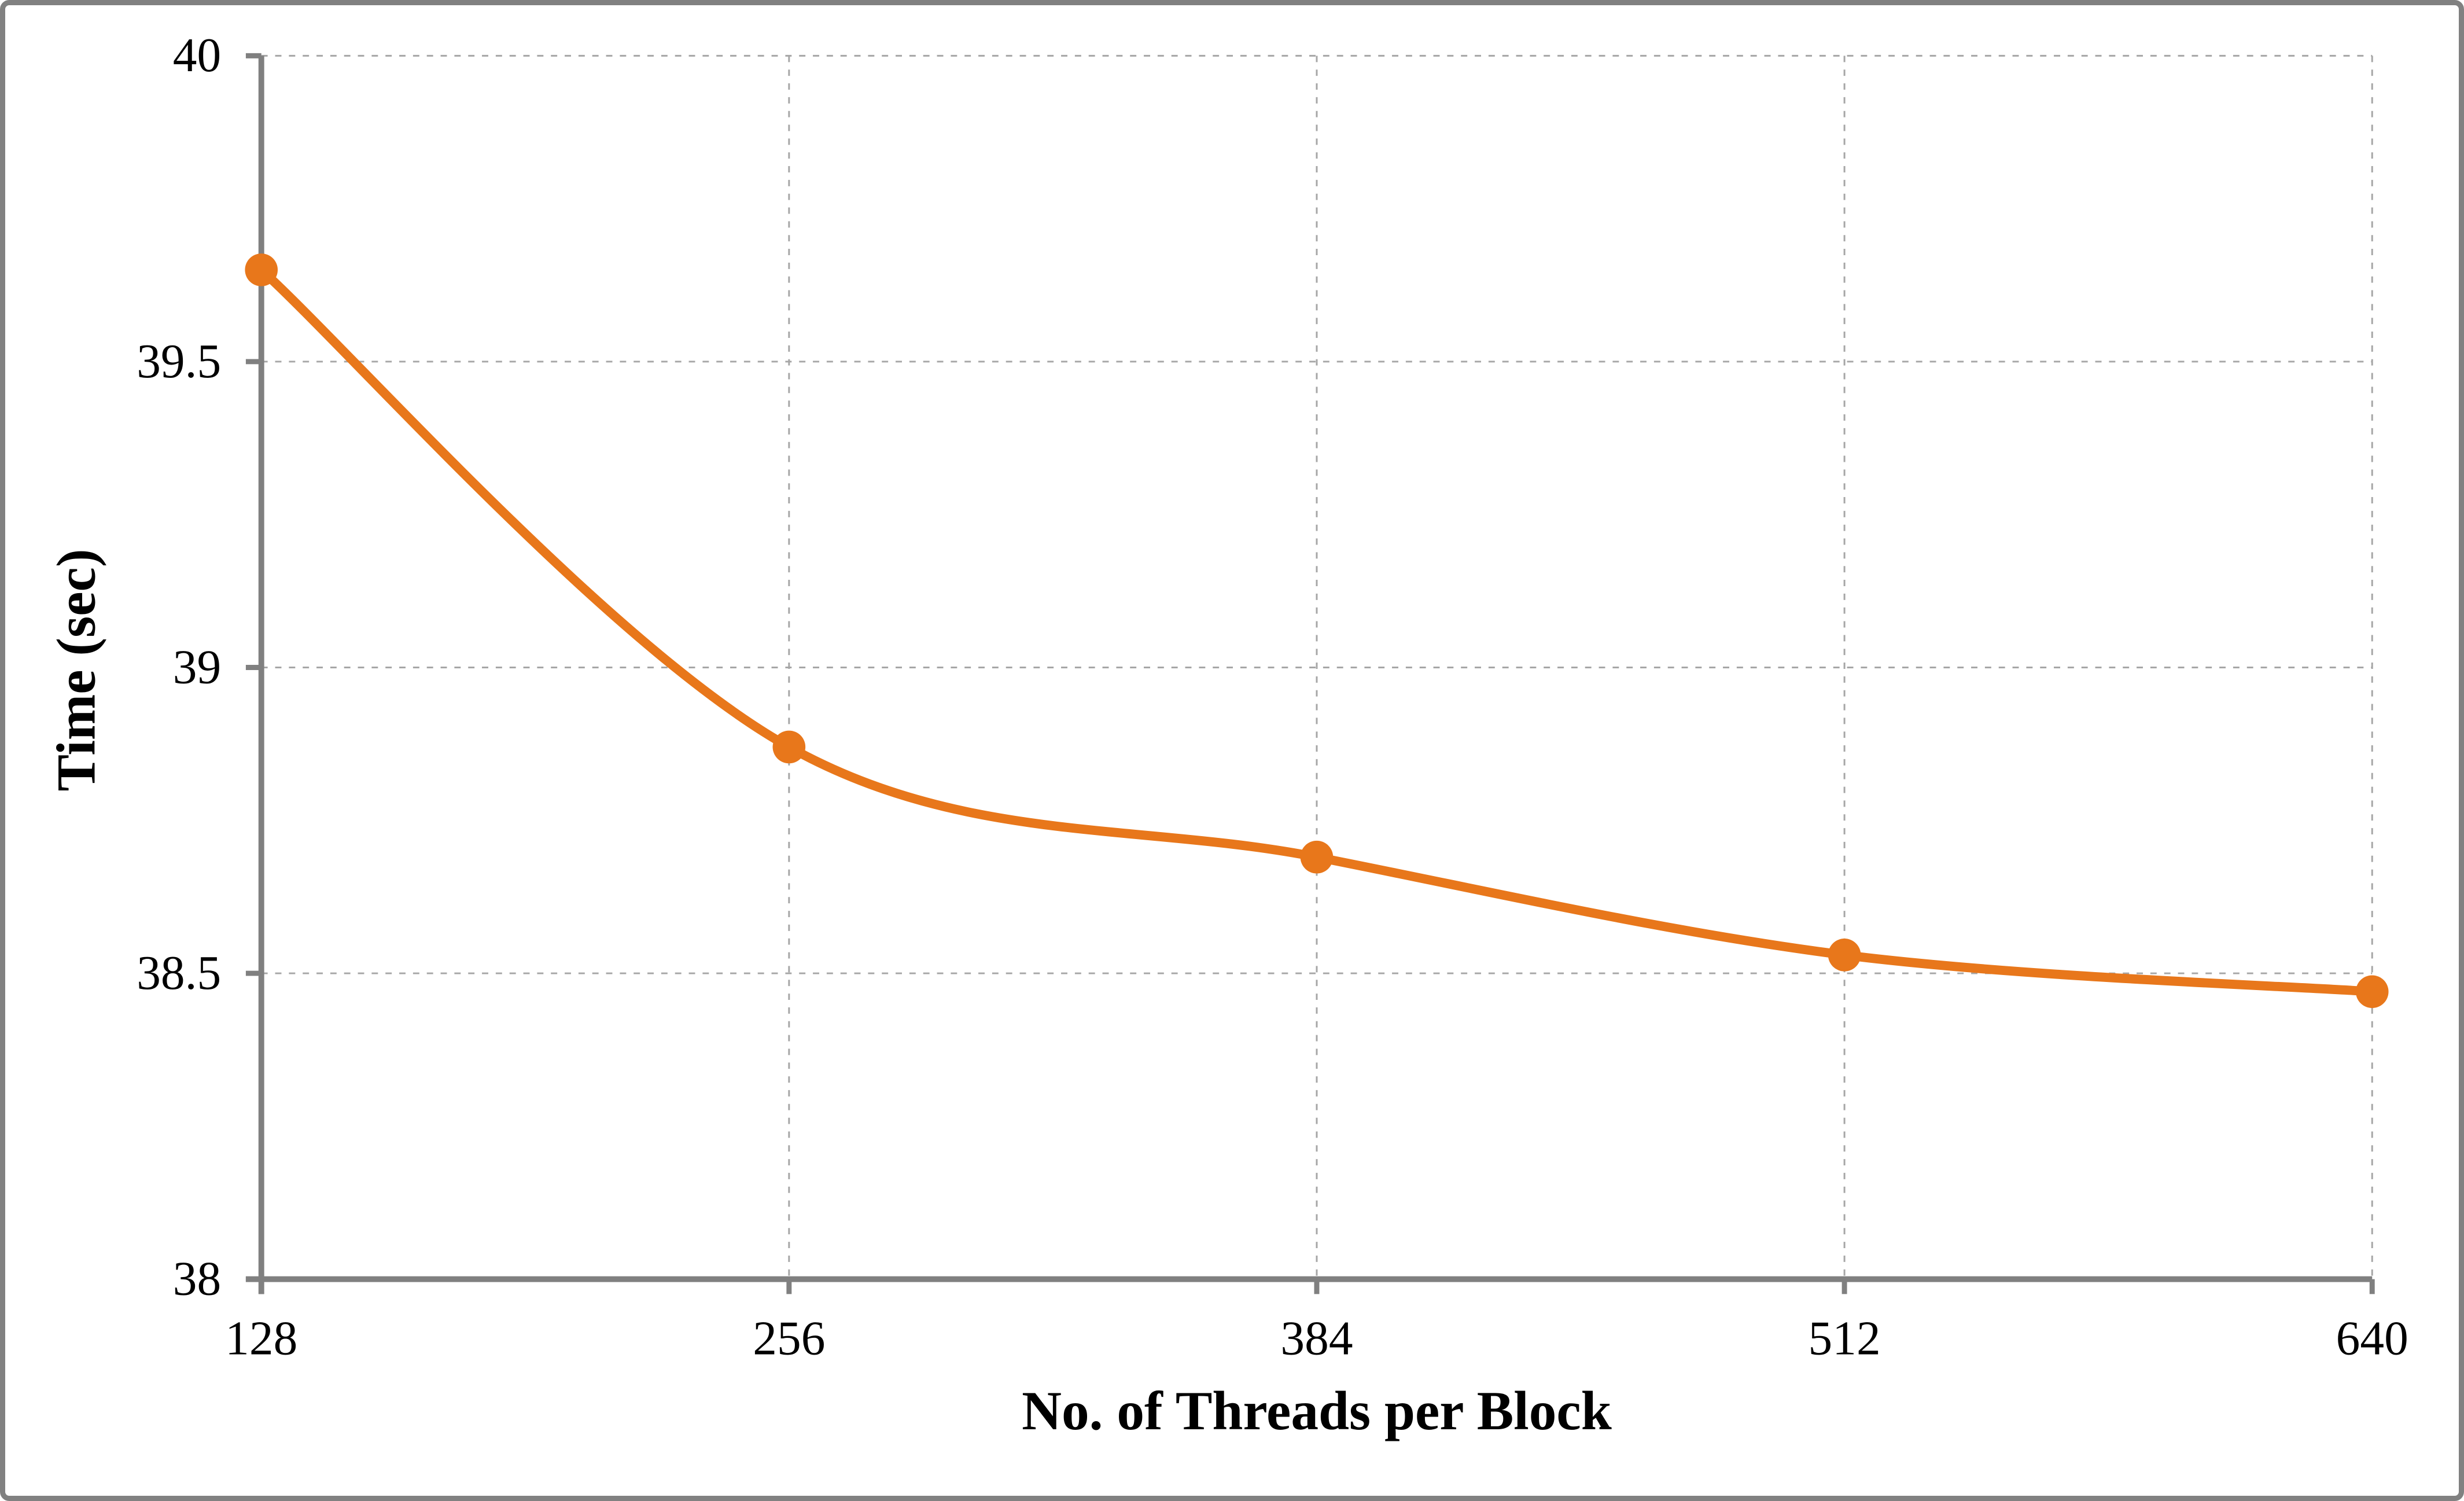  Describe the element at coordinates (179, 973) in the screenshot. I see `y-tick-label: 38.5` at that location.